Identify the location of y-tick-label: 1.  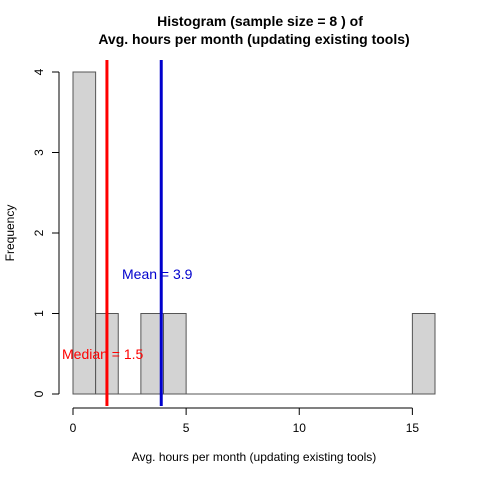
(39, 313).